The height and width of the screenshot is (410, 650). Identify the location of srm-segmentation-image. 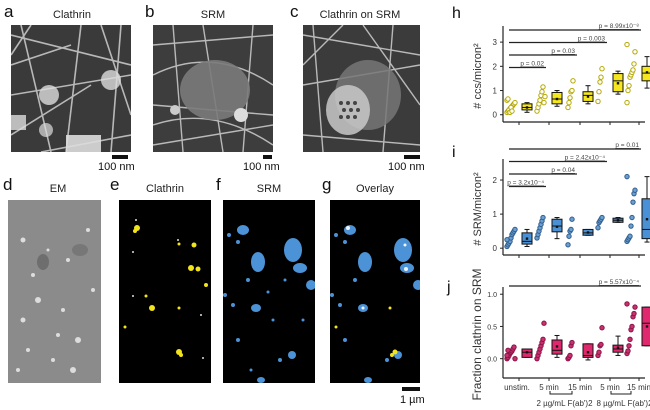
(269, 291).